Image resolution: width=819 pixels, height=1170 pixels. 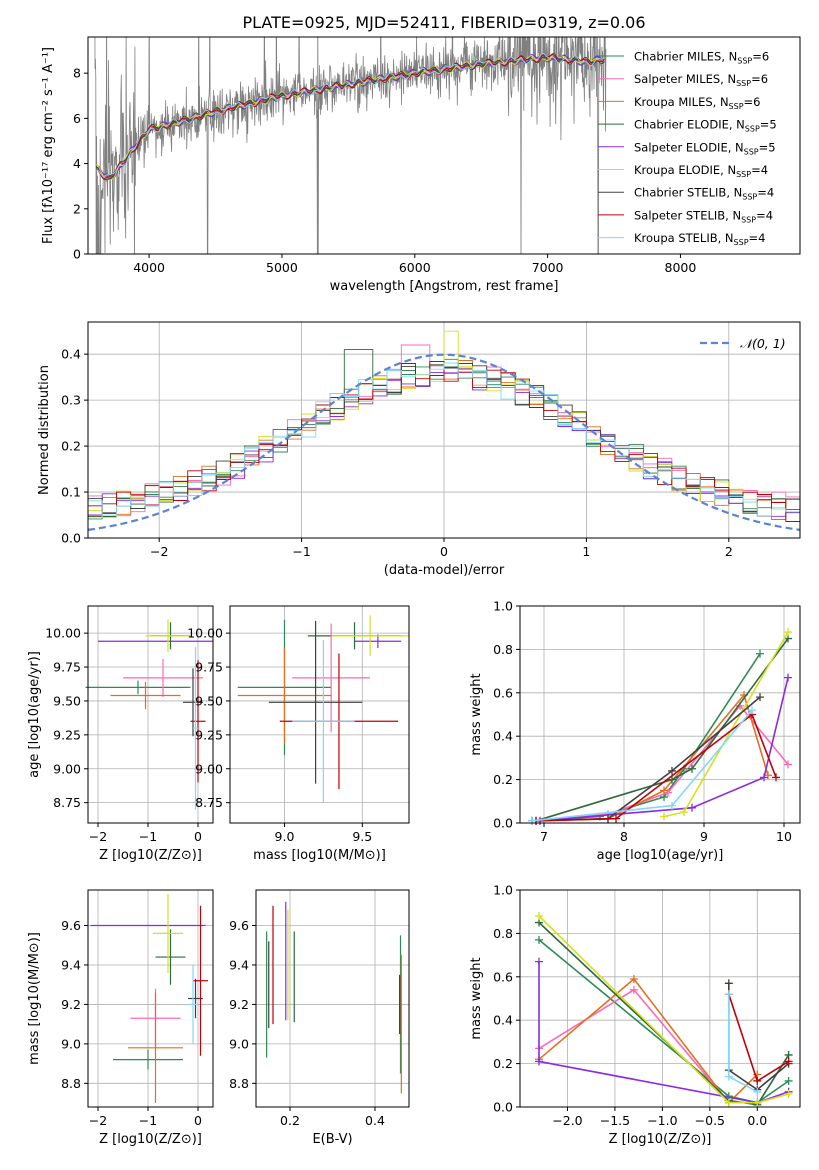 I want to click on x-tick-label: −0.5, so click(x=710, y=1120).